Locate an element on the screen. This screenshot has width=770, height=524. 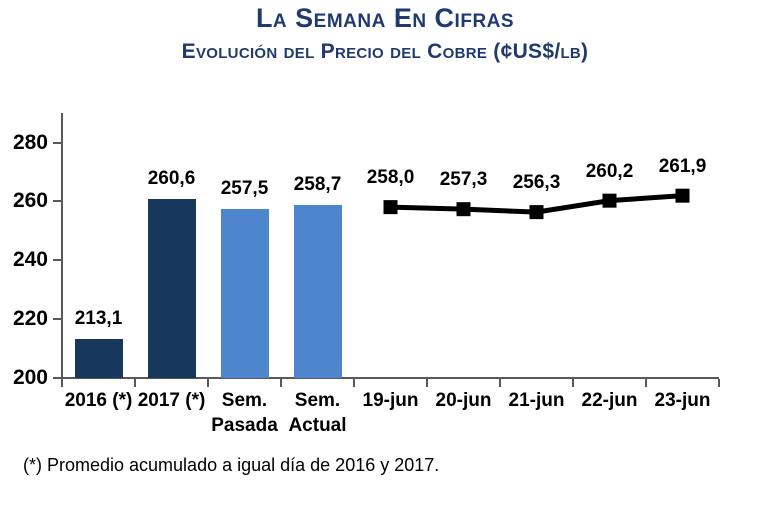
y-axis-line is located at coordinates (62, 246).